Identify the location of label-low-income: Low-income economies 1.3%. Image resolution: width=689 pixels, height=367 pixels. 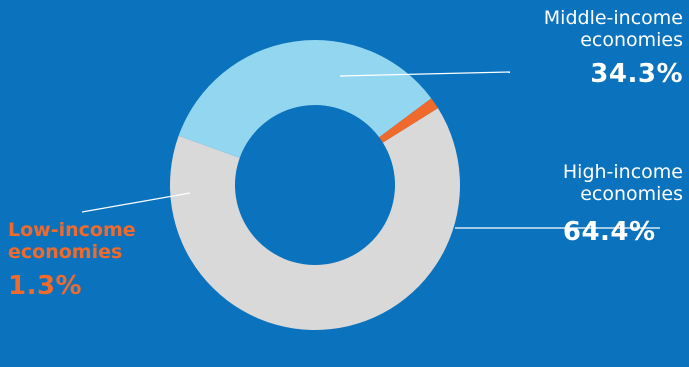
(72, 260).